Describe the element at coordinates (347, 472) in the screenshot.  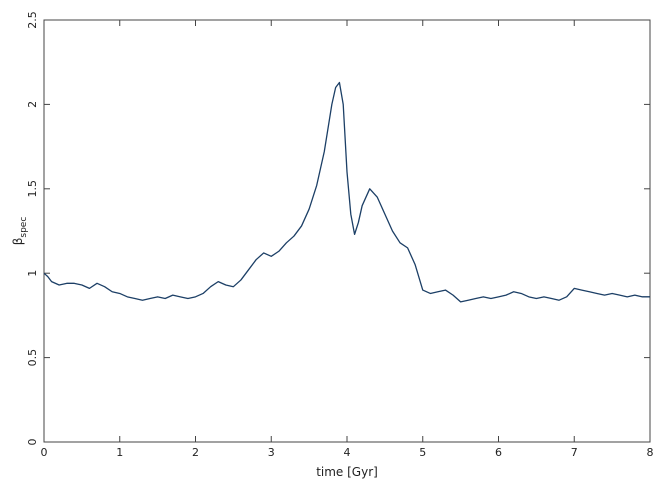
I see `x-axis-label: time [Gyr]` at that location.